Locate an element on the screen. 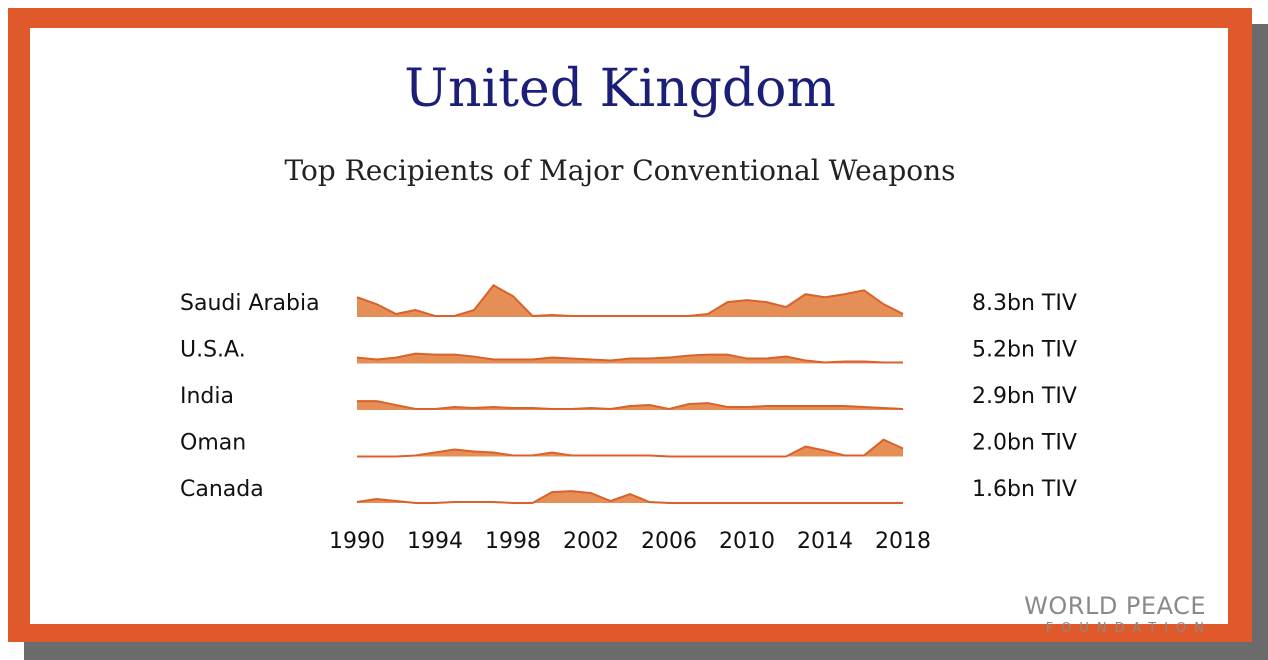 Image resolution: width=1268 pixels, height=660 pixels. series-total: 2.9bn TIV is located at coordinates (1024, 396).